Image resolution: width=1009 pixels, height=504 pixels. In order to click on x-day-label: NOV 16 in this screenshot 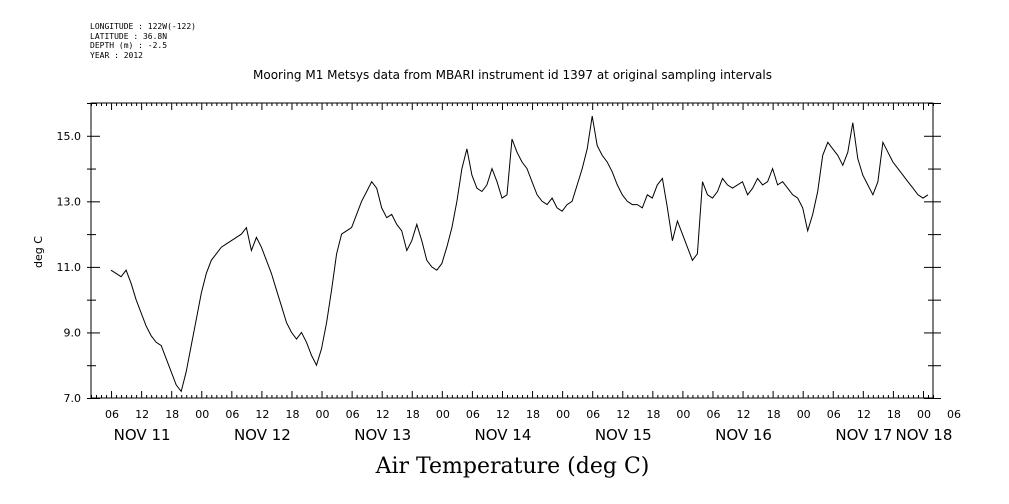, I will do `click(743, 435)`.